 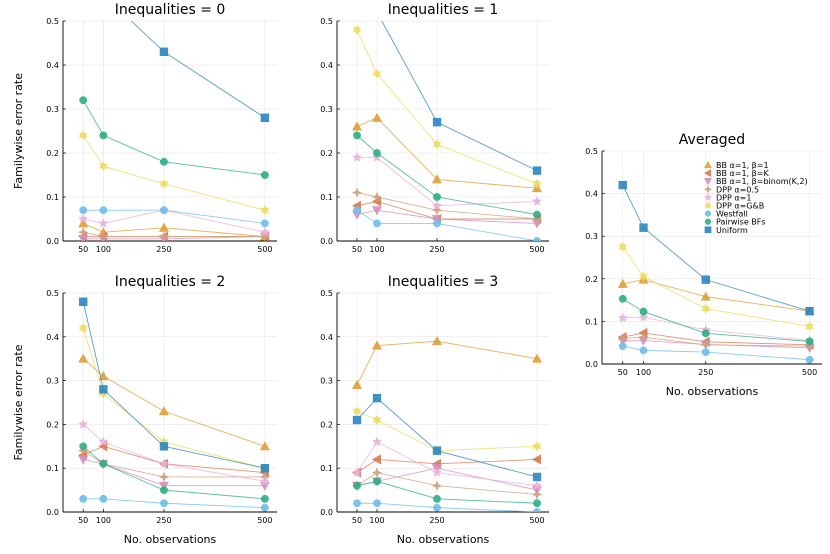 What do you see at coordinates (443, 282) in the screenshot?
I see `panel-title: Inequalities = 3` at bounding box center [443, 282].